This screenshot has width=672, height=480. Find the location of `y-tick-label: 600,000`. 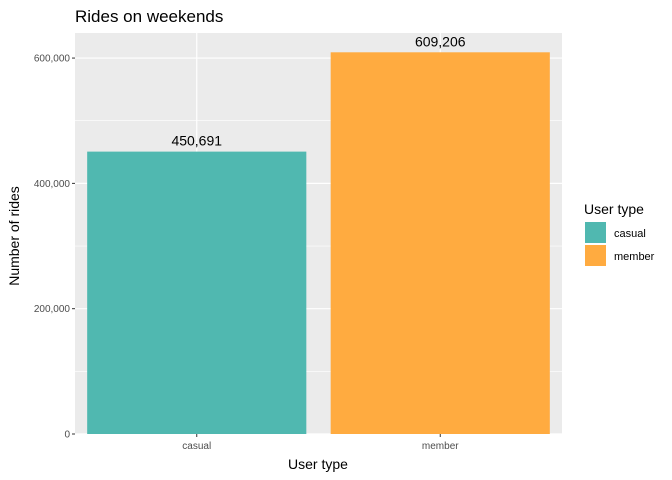

y-tick-label: 600,000 is located at coordinates (52, 59).